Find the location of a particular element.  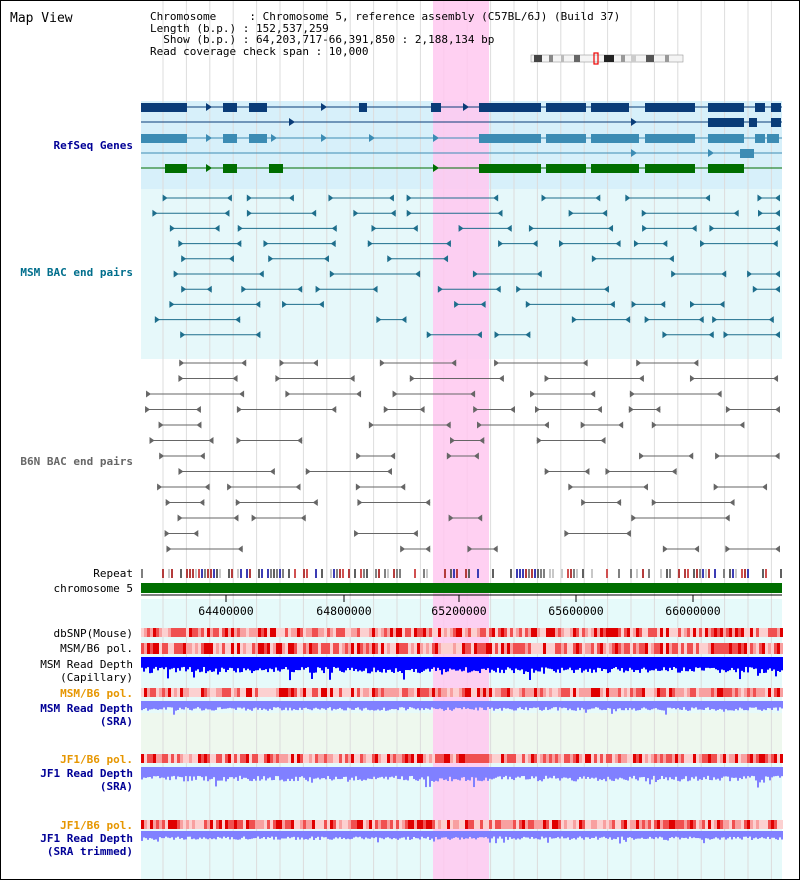

track-label-jf1-pol-2: JF1/B6 pol. is located at coordinates (96, 825).